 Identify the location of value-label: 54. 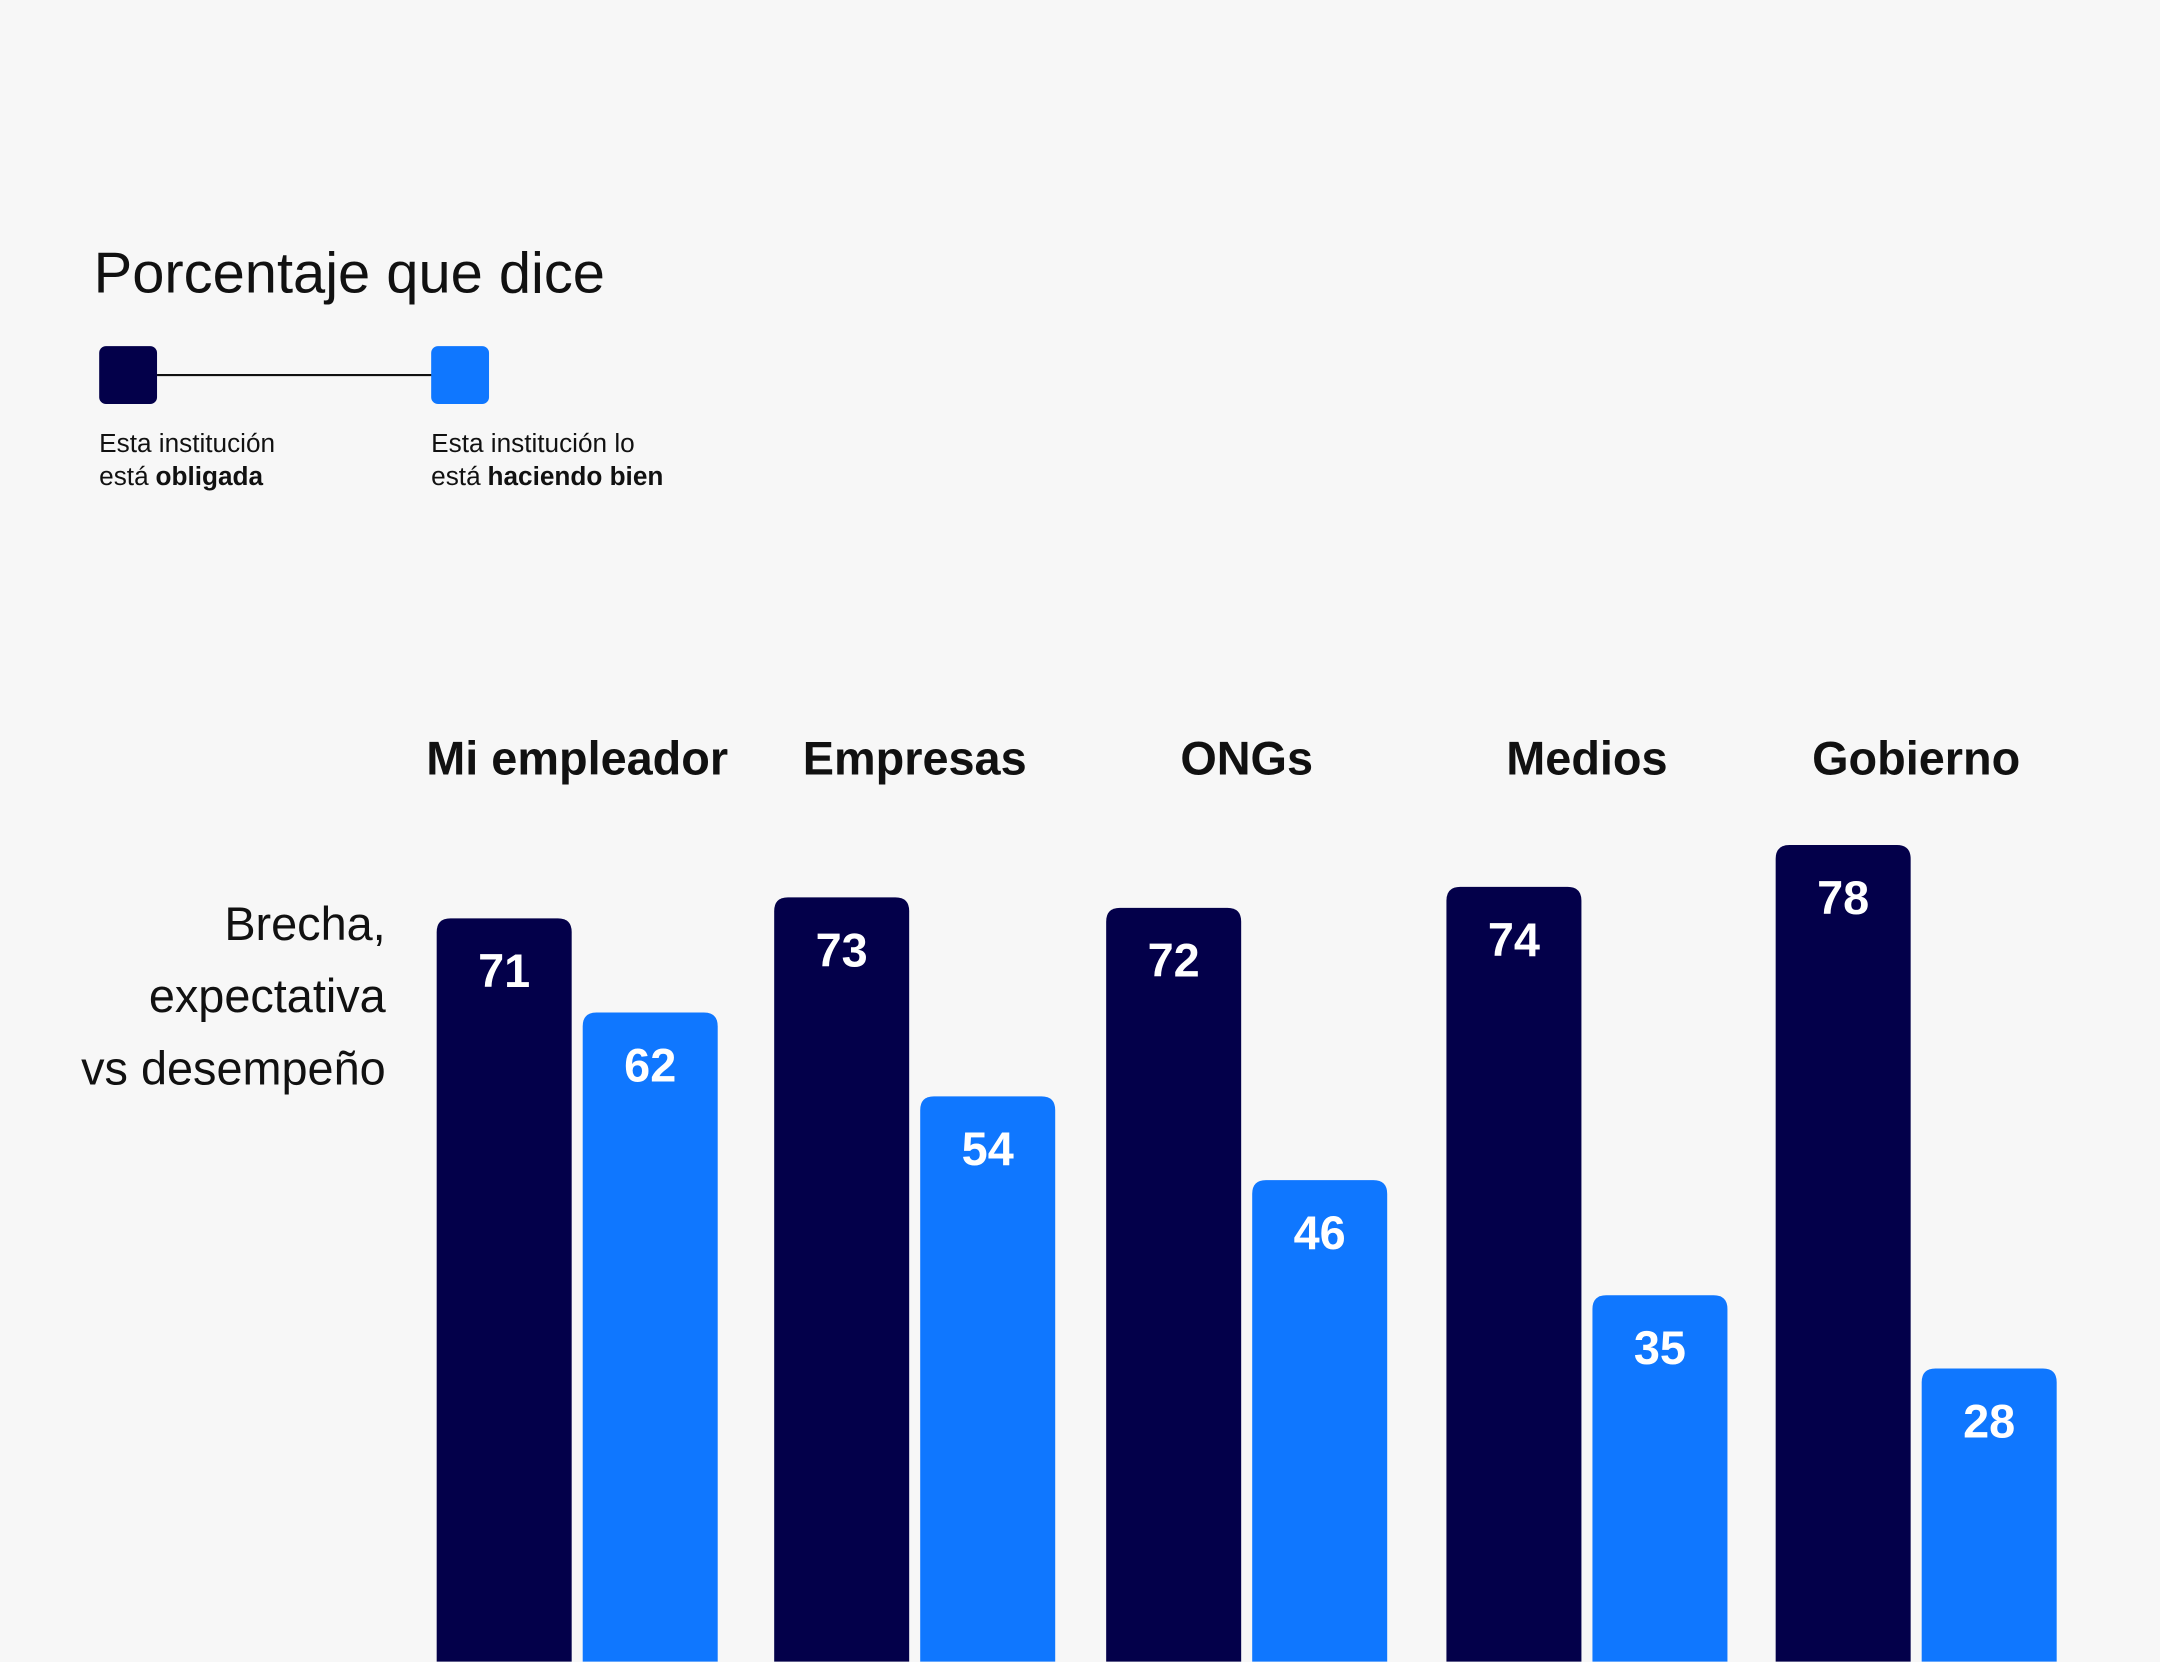
(988, 1149).